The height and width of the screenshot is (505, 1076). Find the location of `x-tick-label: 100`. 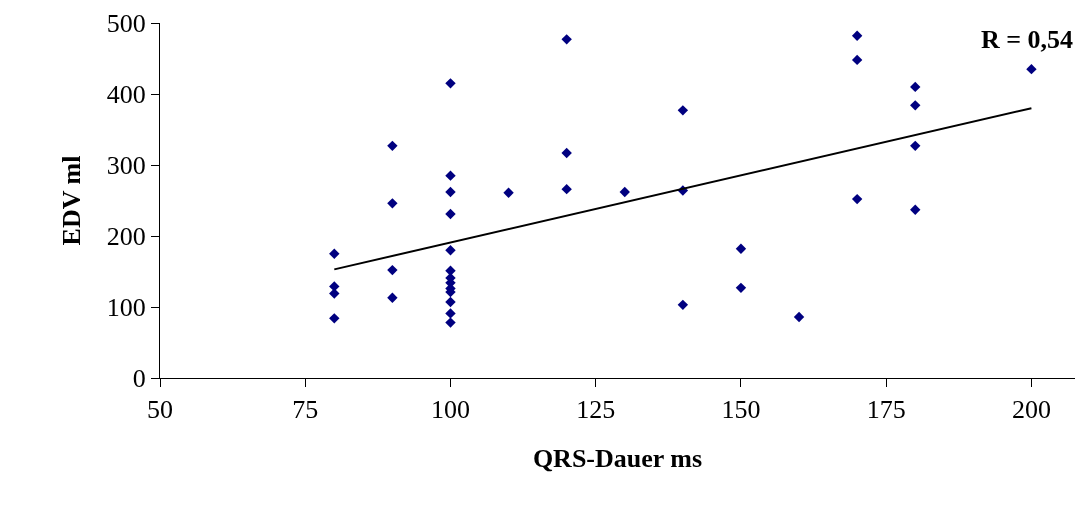

x-tick-label: 100 is located at coordinates (450, 410).